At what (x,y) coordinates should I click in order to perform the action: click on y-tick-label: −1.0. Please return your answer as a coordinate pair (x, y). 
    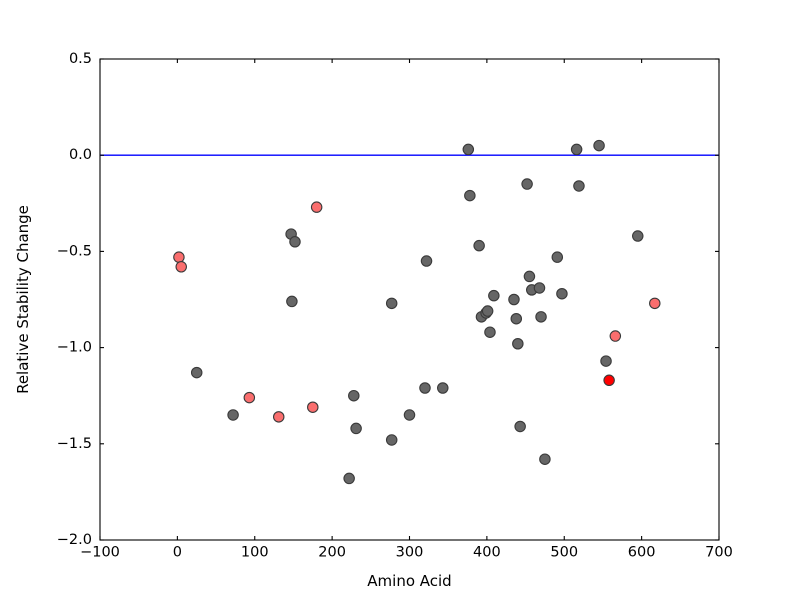
    Looking at the image, I should click on (74, 348).